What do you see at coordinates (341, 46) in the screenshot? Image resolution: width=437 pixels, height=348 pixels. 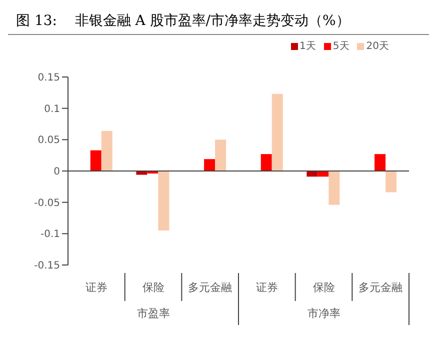 I see `legend-label: 5天` at bounding box center [341, 46].